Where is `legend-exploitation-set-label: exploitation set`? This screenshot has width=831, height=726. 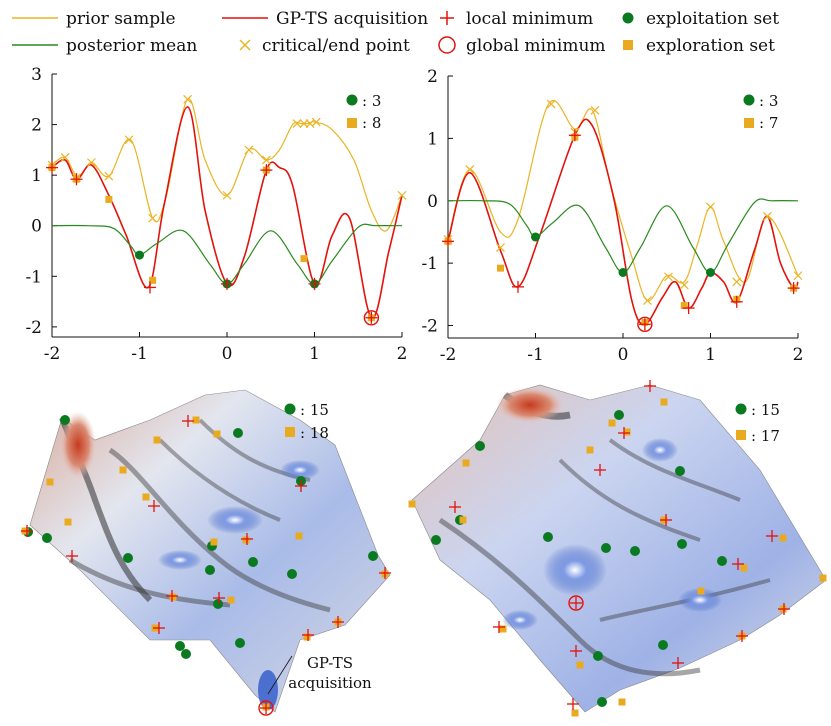 legend-exploitation-set-label: exploitation set is located at coordinates (712, 19).